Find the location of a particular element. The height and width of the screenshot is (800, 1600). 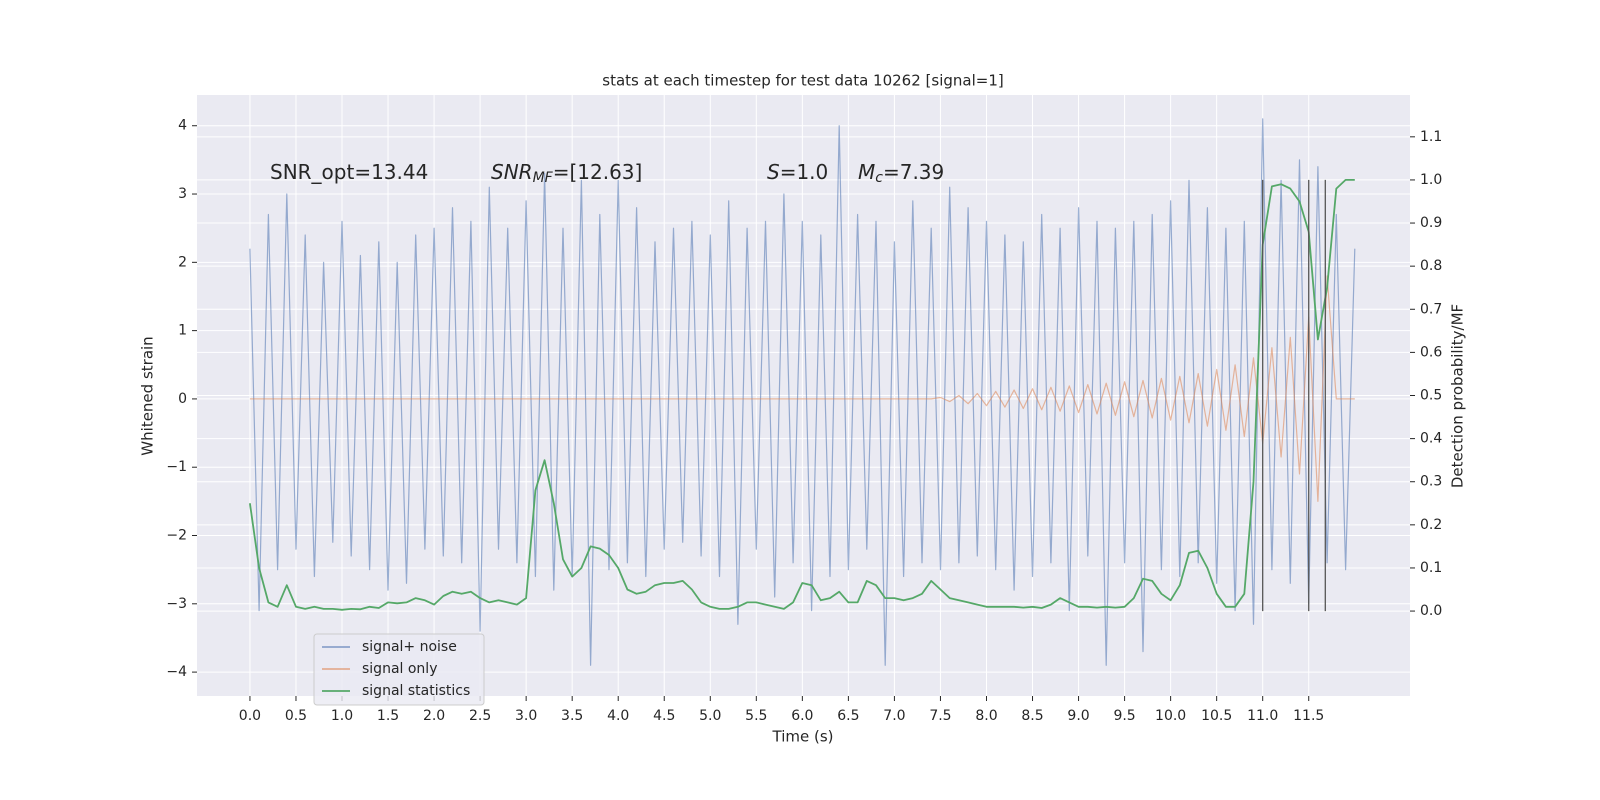

x-tick-label: 2.5 is located at coordinates (480, 716).